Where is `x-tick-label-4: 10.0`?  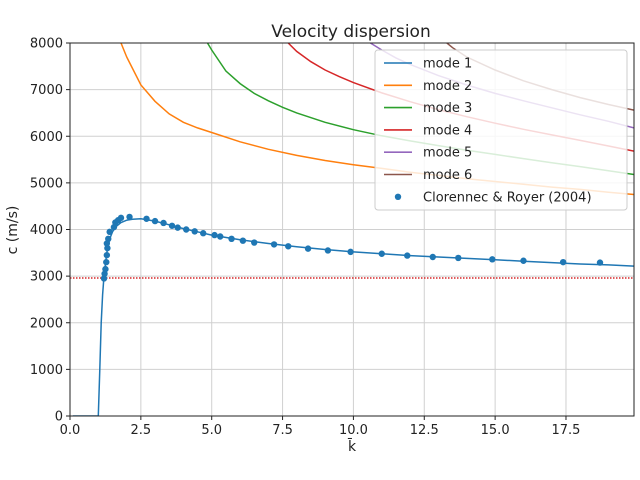
x-tick-label-4: 10.0 is located at coordinates (353, 430).